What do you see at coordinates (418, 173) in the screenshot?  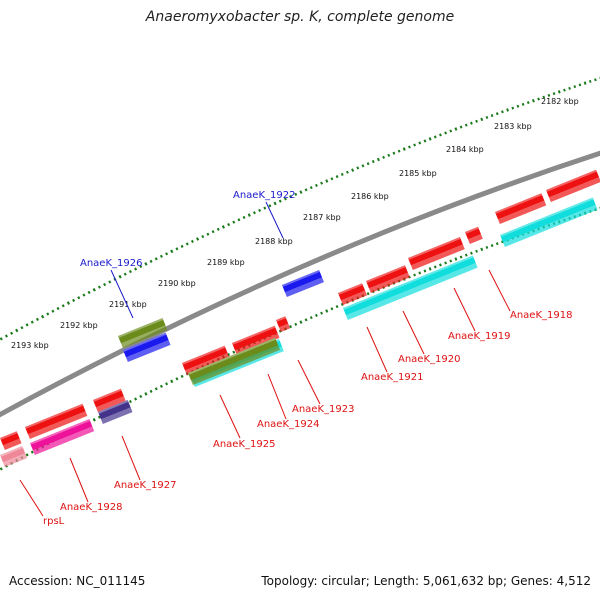 I see `scale-label: 2185 kbp` at bounding box center [418, 173].